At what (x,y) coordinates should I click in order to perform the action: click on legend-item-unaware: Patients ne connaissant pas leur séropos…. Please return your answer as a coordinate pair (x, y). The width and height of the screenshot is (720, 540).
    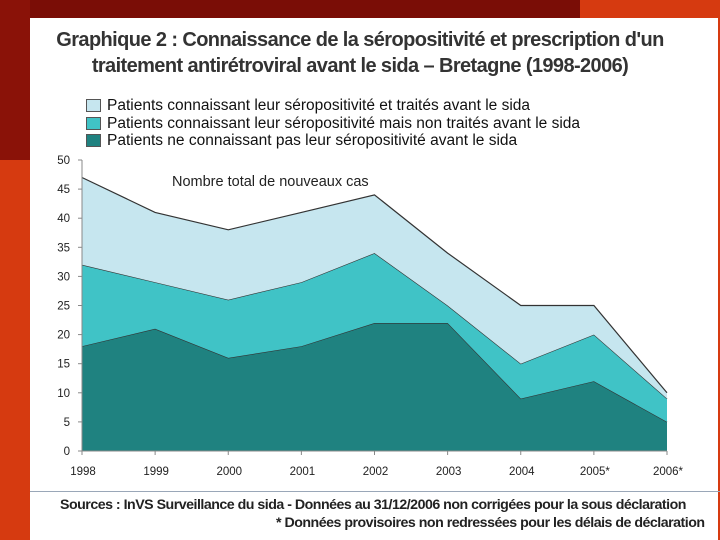
    Looking at the image, I should click on (333, 141).